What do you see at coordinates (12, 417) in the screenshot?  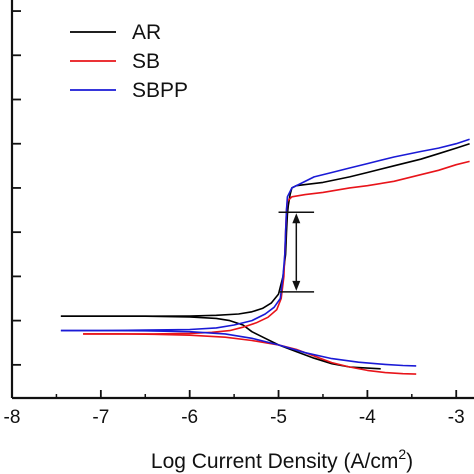 I see `x-tick-label: -8` at bounding box center [12, 417].